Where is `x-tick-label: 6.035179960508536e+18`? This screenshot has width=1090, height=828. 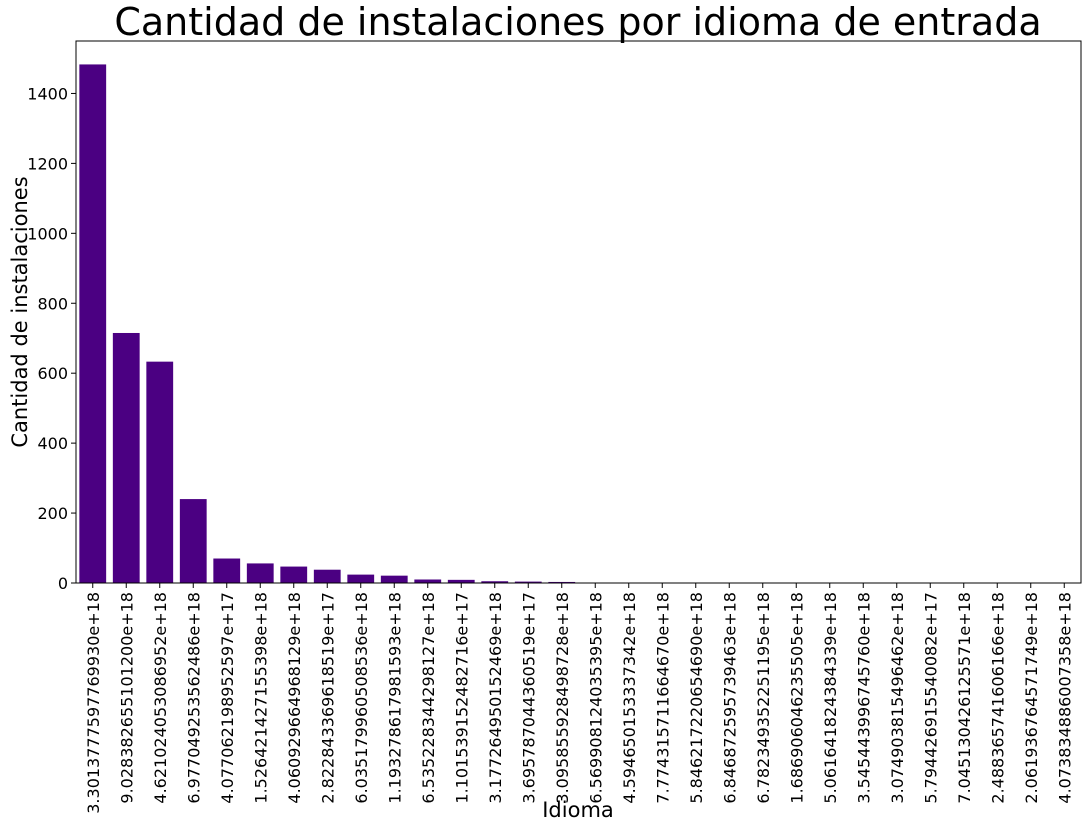 x-tick-label: 6.035179960508536e+18 is located at coordinates (361, 698).